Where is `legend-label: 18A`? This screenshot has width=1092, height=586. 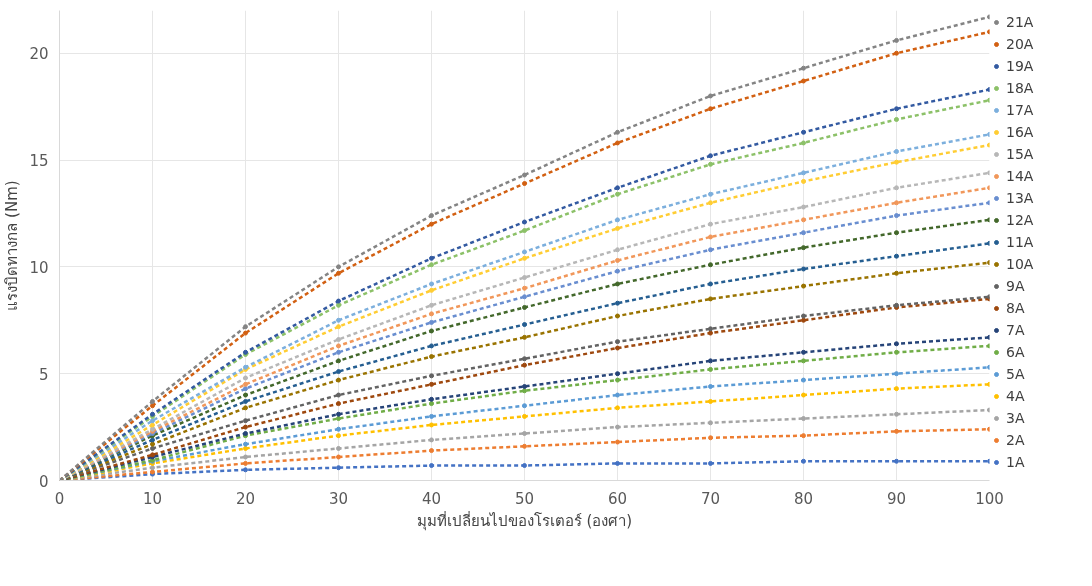 legend-label: 18A is located at coordinates (1020, 88).